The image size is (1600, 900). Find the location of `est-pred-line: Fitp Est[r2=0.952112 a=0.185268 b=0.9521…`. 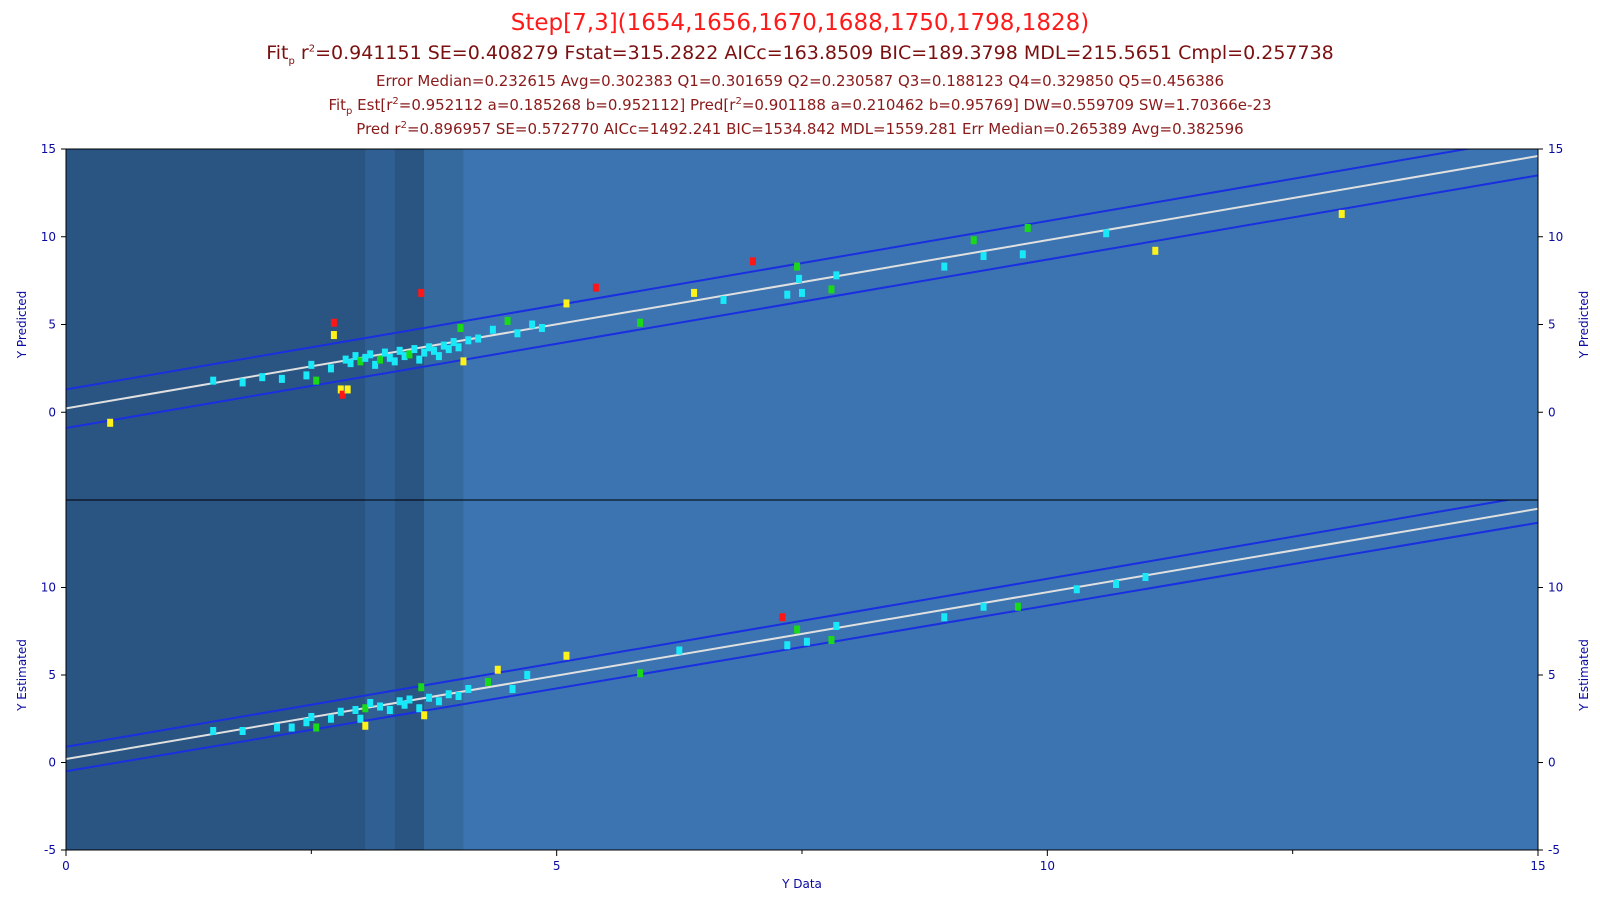

est-pred-line: Fitp Est[r2=0.952112 a=0.185268 b=0.9521… is located at coordinates (800, 106).